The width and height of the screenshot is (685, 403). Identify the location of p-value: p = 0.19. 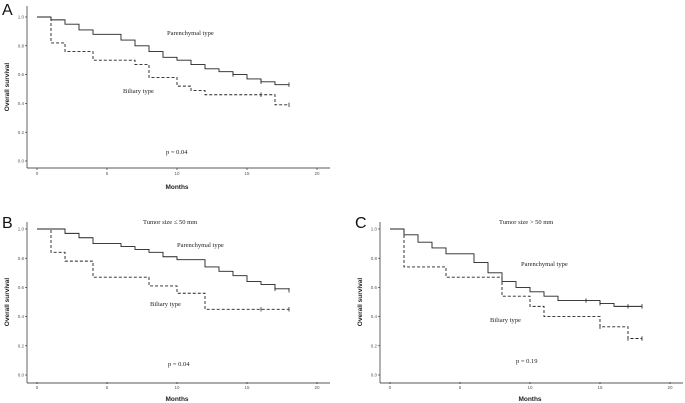
(527, 361).